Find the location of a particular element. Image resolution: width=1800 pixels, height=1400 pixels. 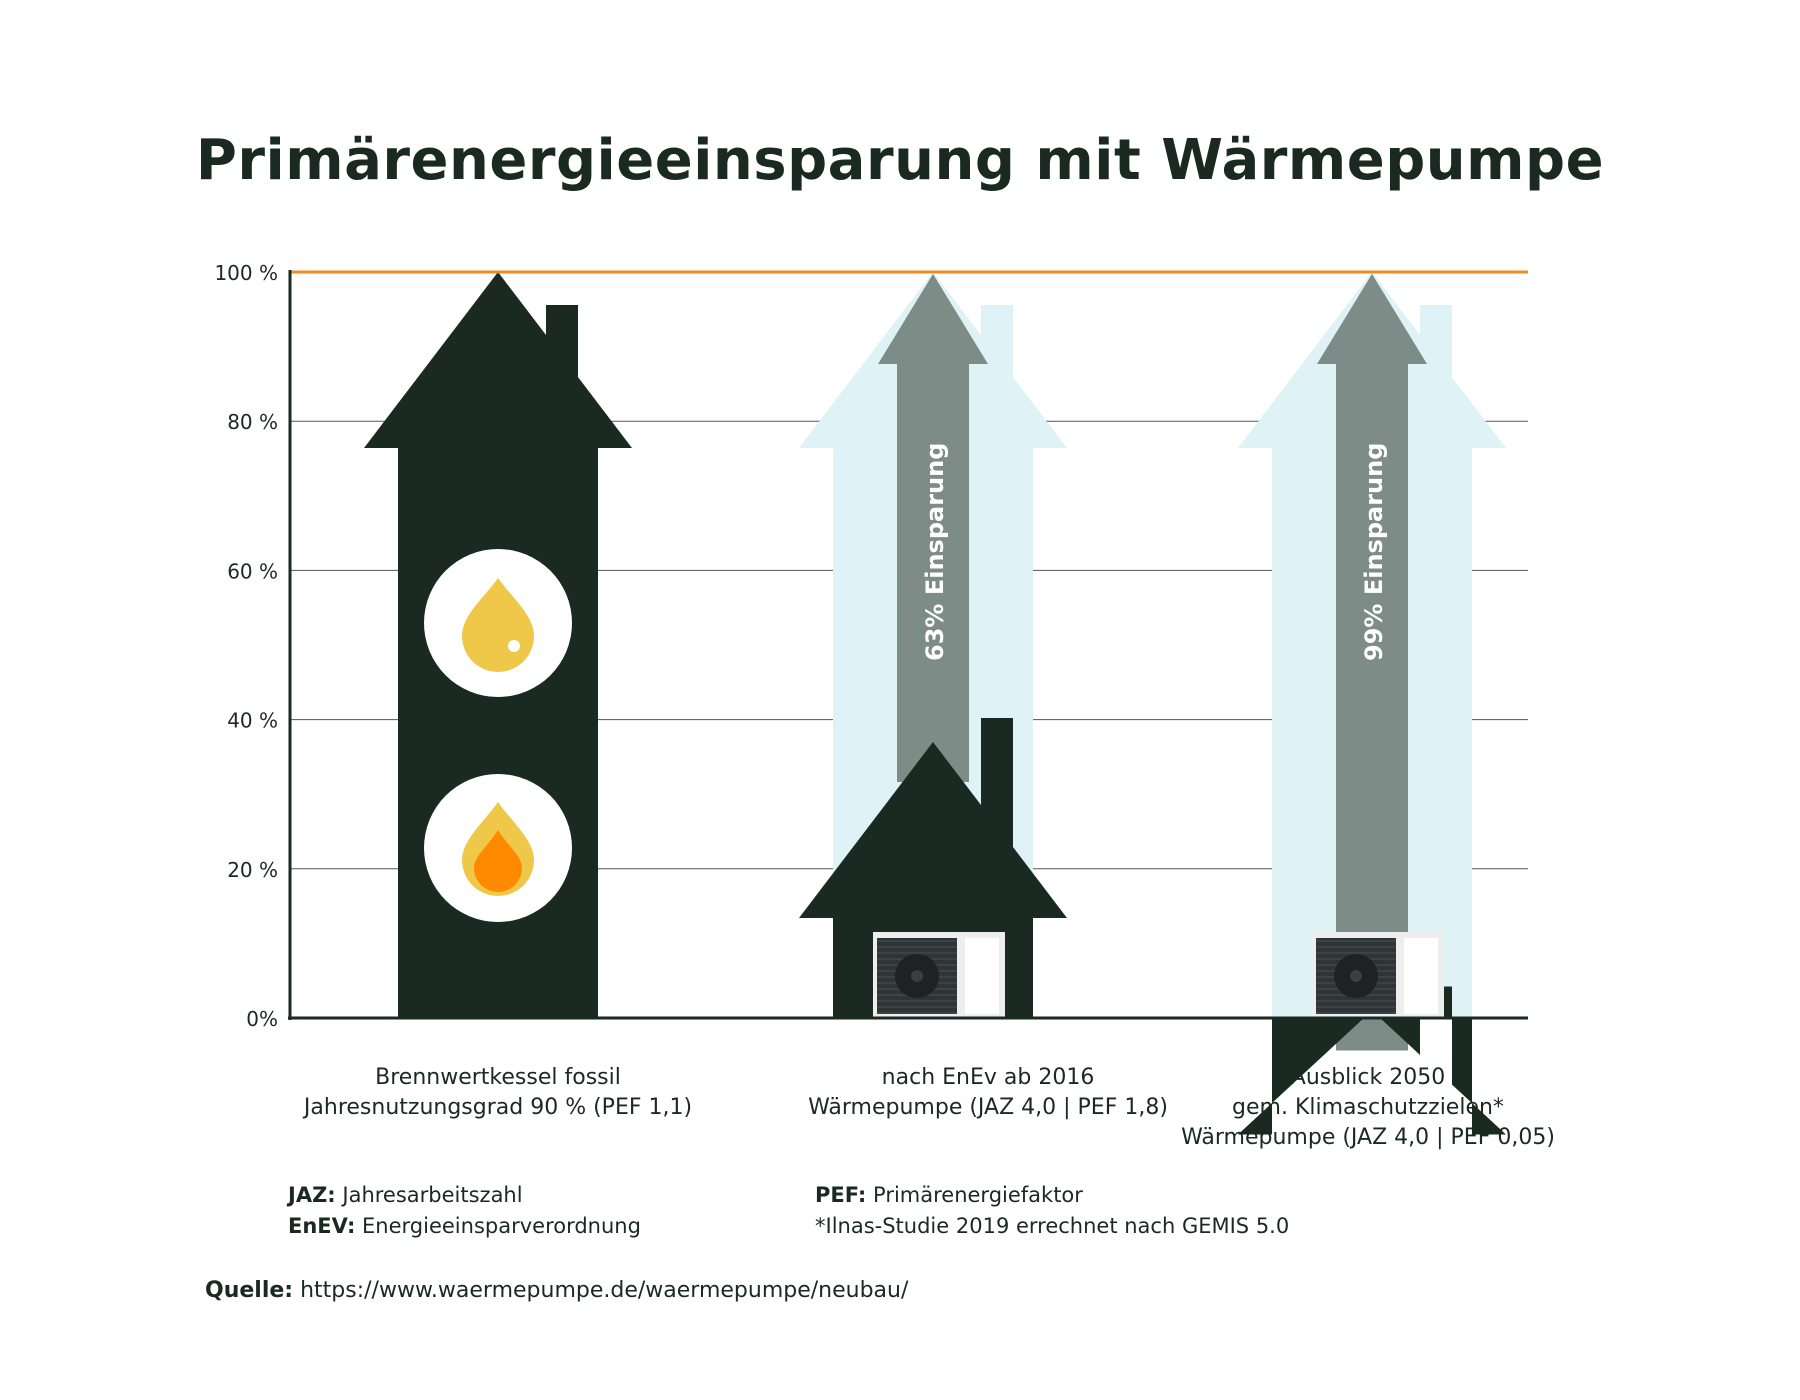

category-label-line: Ausblick 2050 is located at coordinates (1368, 1077).